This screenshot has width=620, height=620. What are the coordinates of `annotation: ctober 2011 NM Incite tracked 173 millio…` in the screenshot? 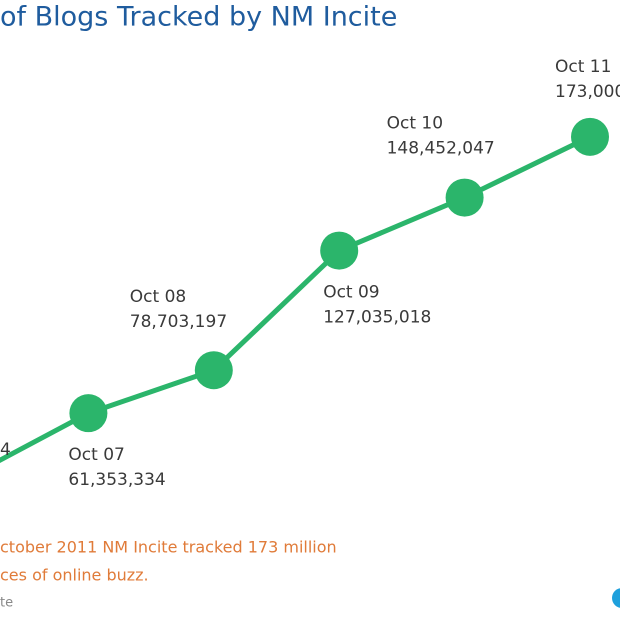 It's located at (168, 547).